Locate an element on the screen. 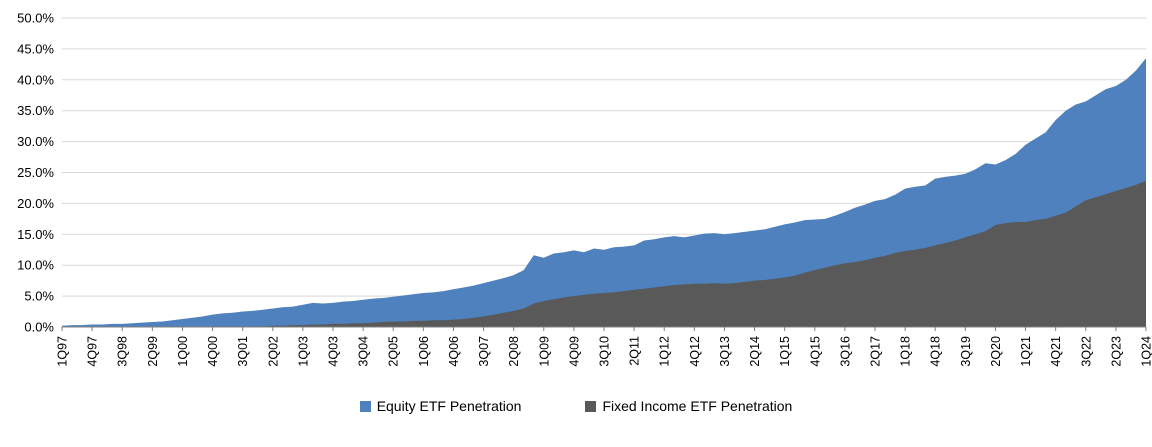 This screenshot has width=1152, height=447. y-tick-label: 20.0% is located at coordinates (35, 203).